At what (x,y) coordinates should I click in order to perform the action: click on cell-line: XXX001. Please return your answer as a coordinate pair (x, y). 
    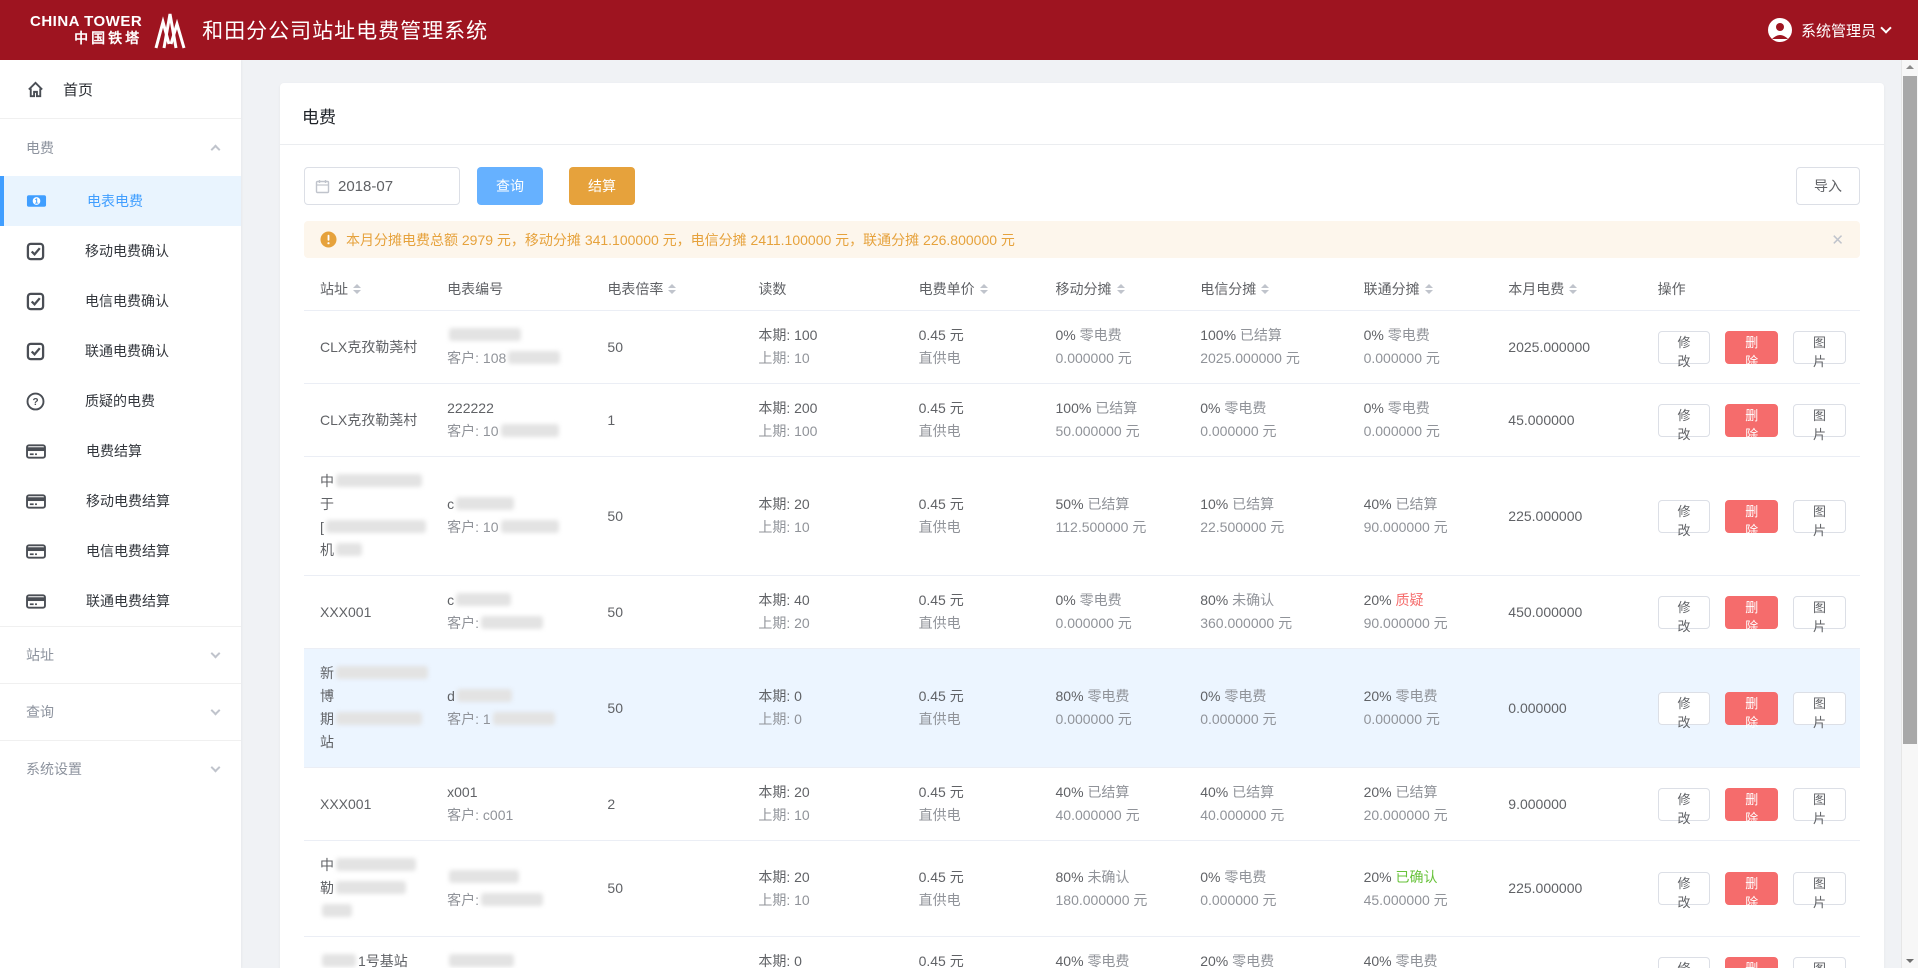
    Looking at the image, I should click on (346, 803).